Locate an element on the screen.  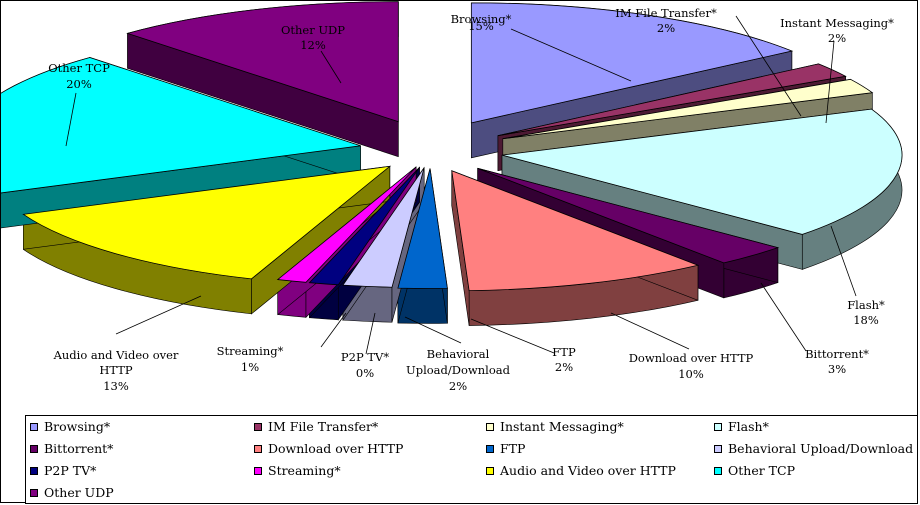
legend-label: Instant Messaging* is located at coordinates (562, 426).